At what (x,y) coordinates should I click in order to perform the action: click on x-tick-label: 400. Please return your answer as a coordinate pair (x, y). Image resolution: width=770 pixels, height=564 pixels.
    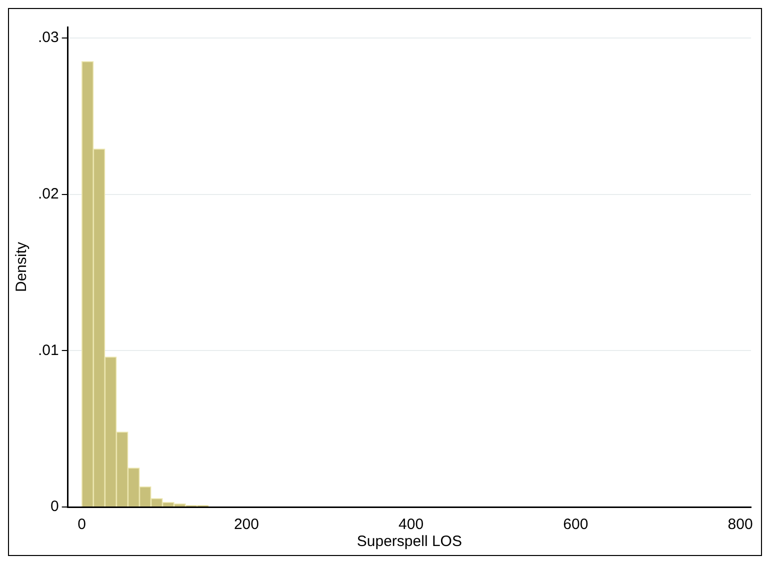
    Looking at the image, I should click on (411, 525).